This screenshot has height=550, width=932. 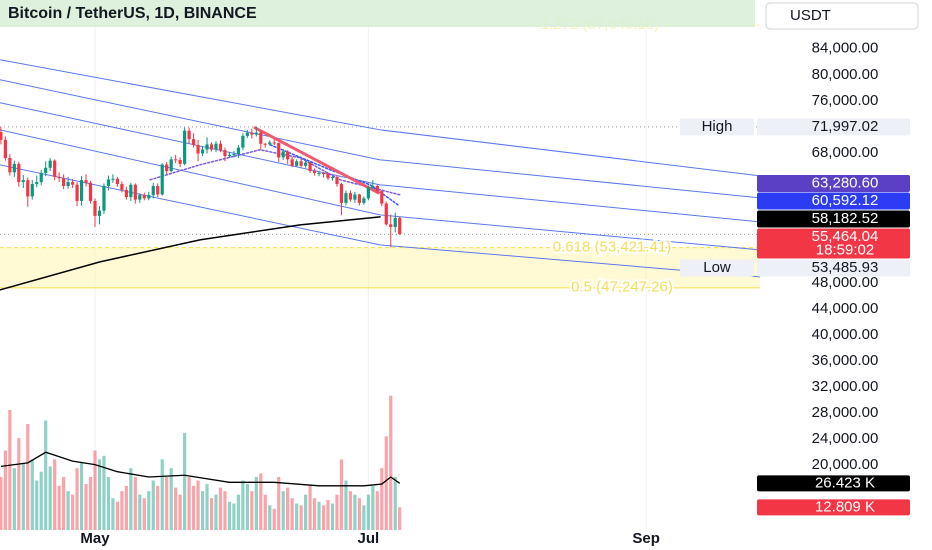 What do you see at coordinates (200, 469) in the screenshot?
I see `volume-ma` at bounding box center [200, 469].